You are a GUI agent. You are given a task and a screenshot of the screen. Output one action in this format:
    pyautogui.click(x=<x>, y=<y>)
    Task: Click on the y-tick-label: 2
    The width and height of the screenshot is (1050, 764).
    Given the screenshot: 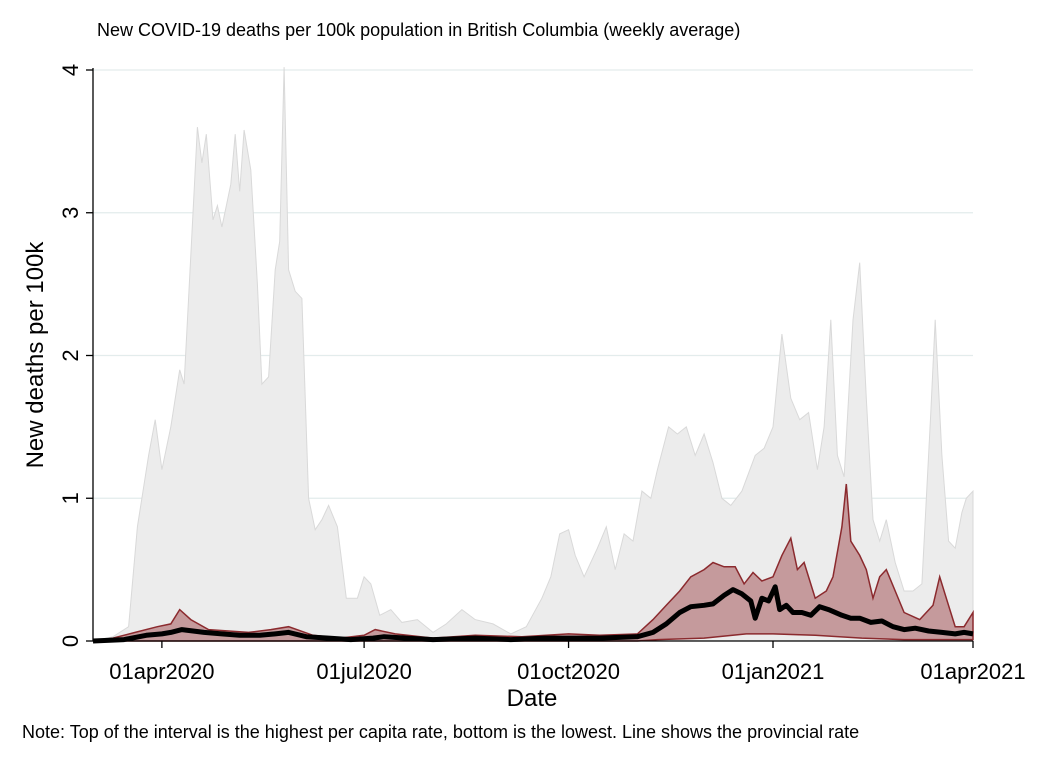 What is the action you would take?
    pyautogui.click(x=70, y=355)
    